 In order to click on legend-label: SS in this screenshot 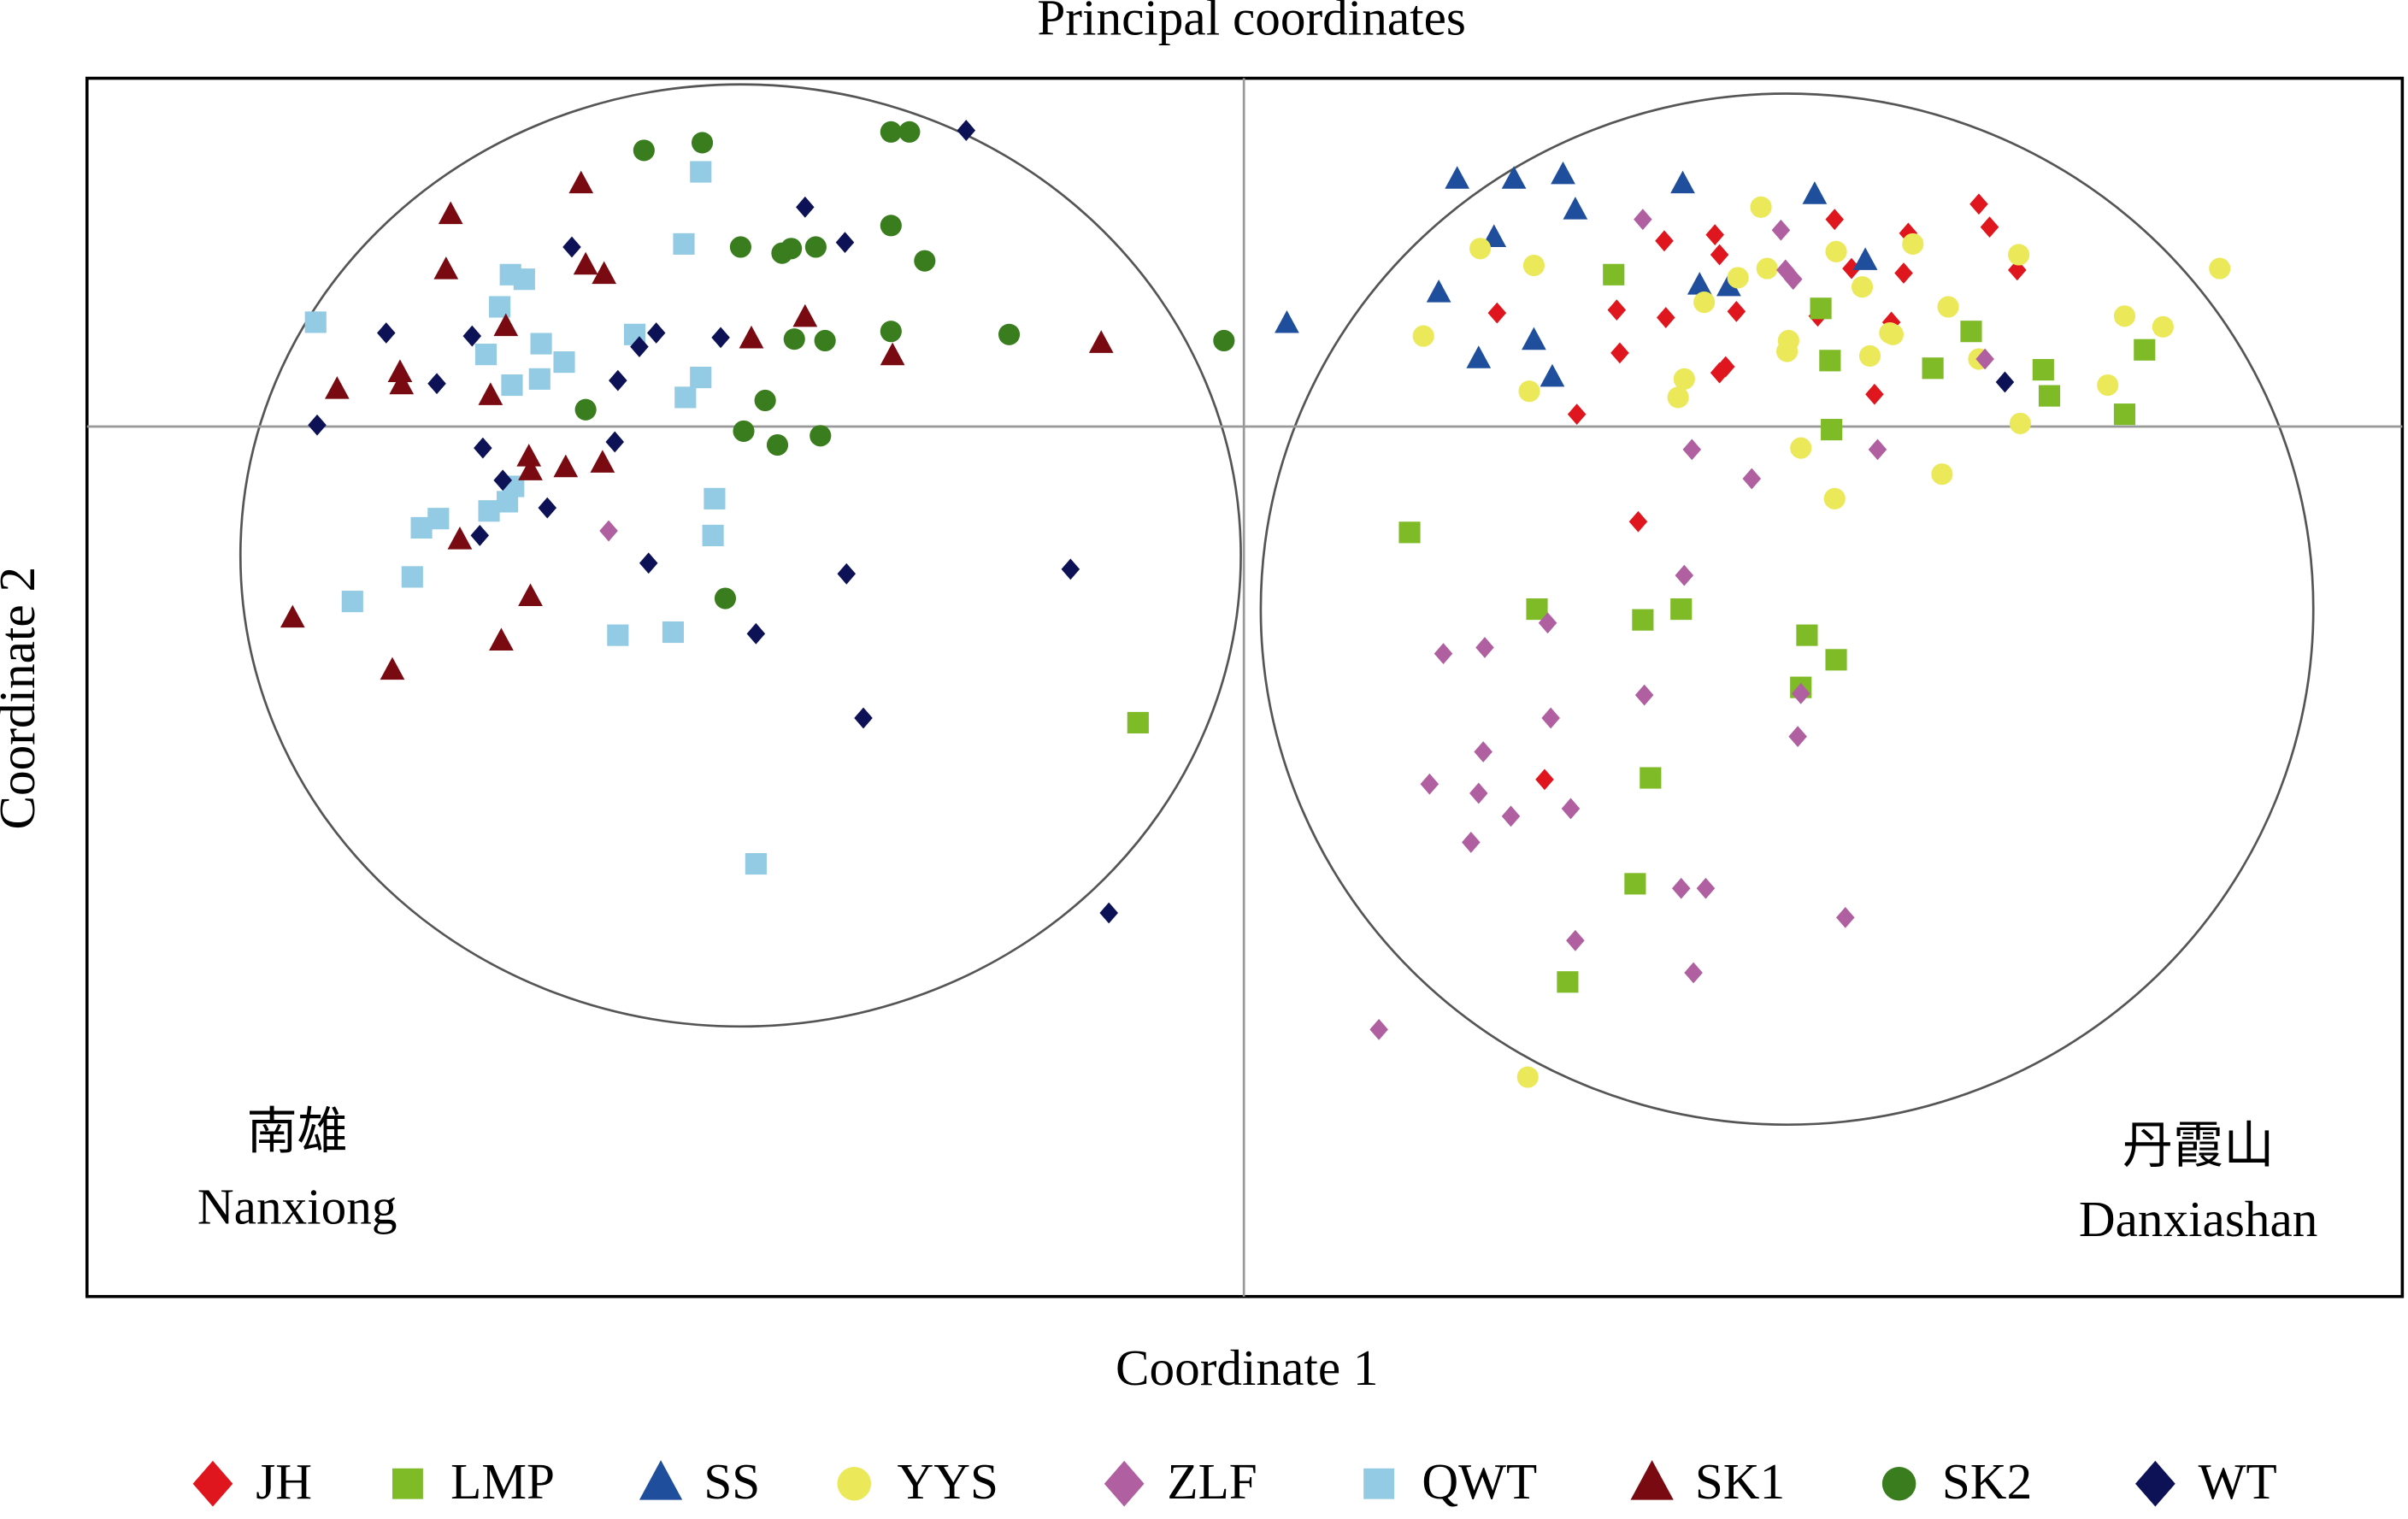, I will do `click(732, 1481)`.